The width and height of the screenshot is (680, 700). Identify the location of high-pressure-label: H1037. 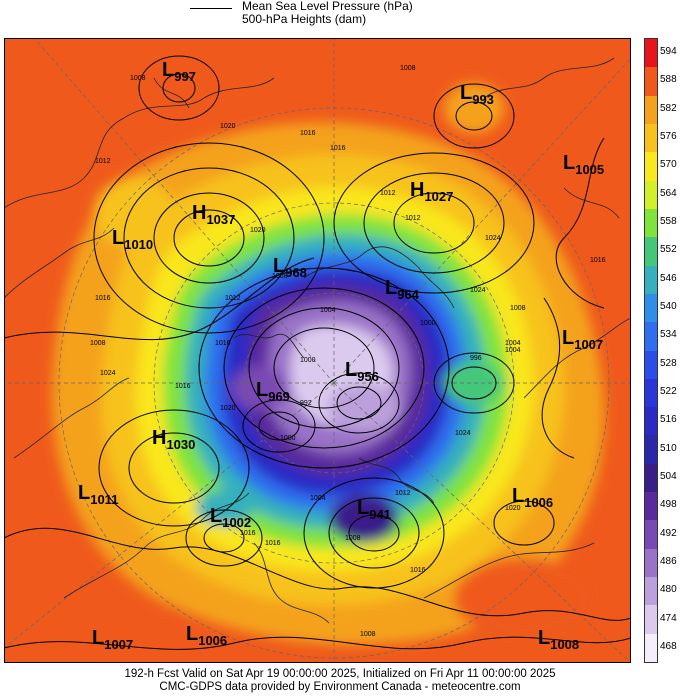
(213, 214).